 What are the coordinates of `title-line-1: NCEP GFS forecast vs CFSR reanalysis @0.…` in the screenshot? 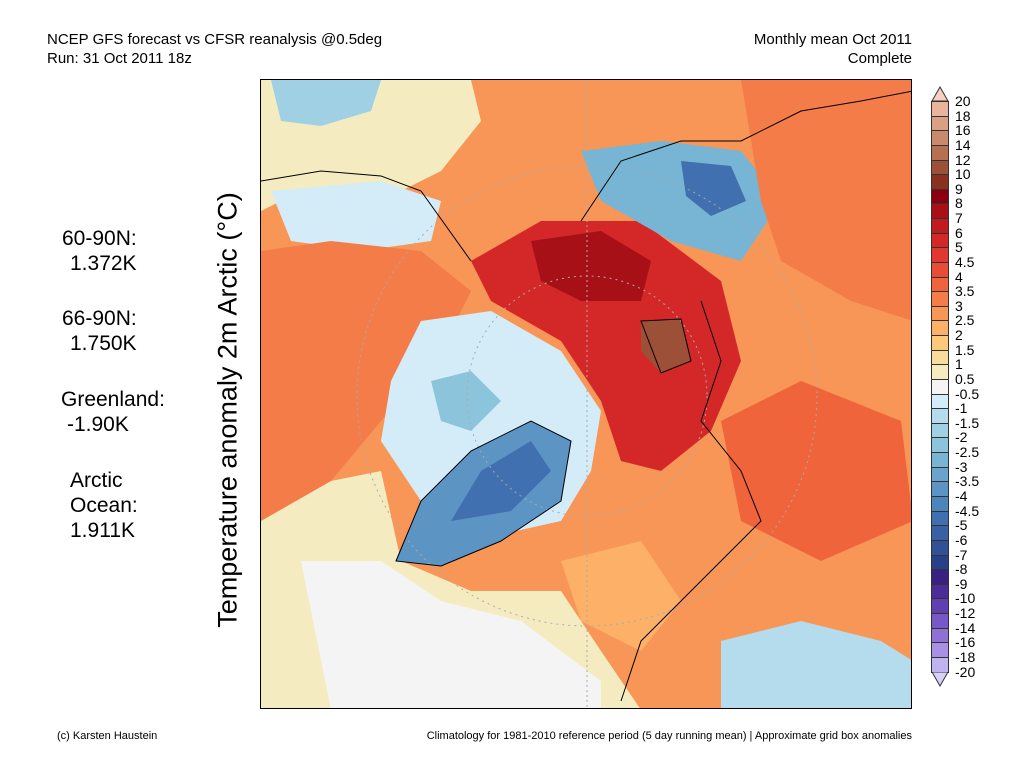 It's located at (215, 39).